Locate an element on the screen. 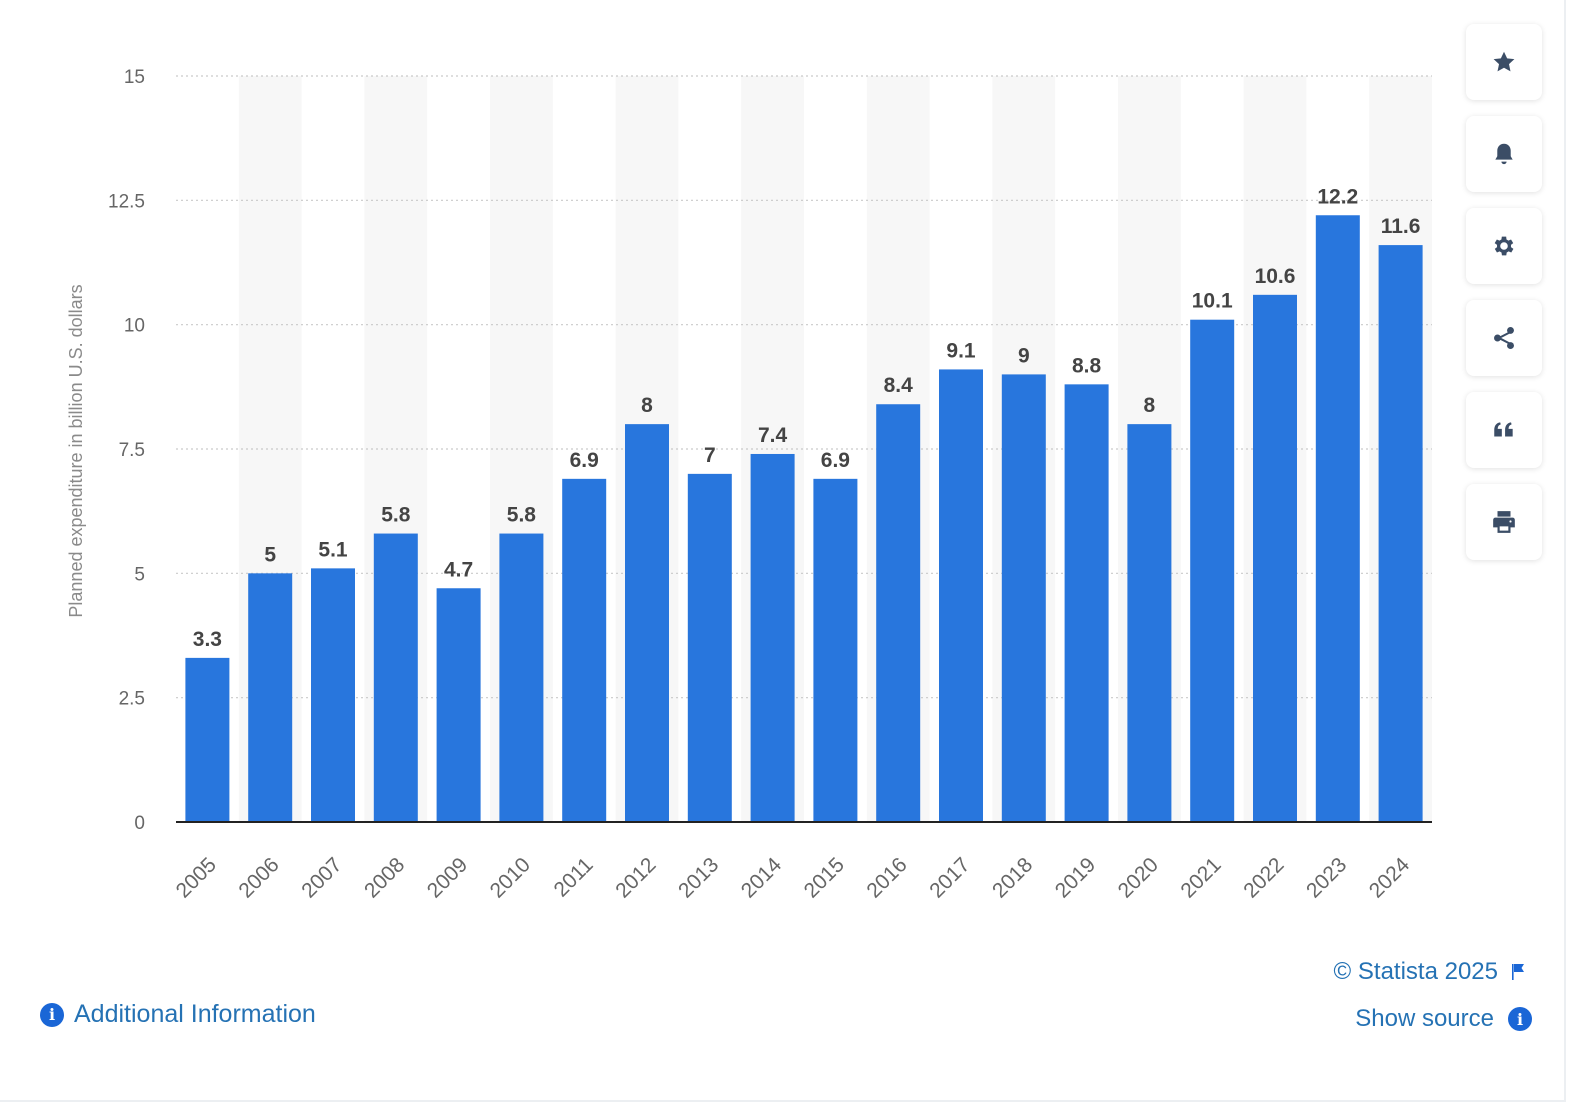 The height and width of the screenshot is (1108, 1576). value-label: 3.3 is located at coordinates (207, 639).